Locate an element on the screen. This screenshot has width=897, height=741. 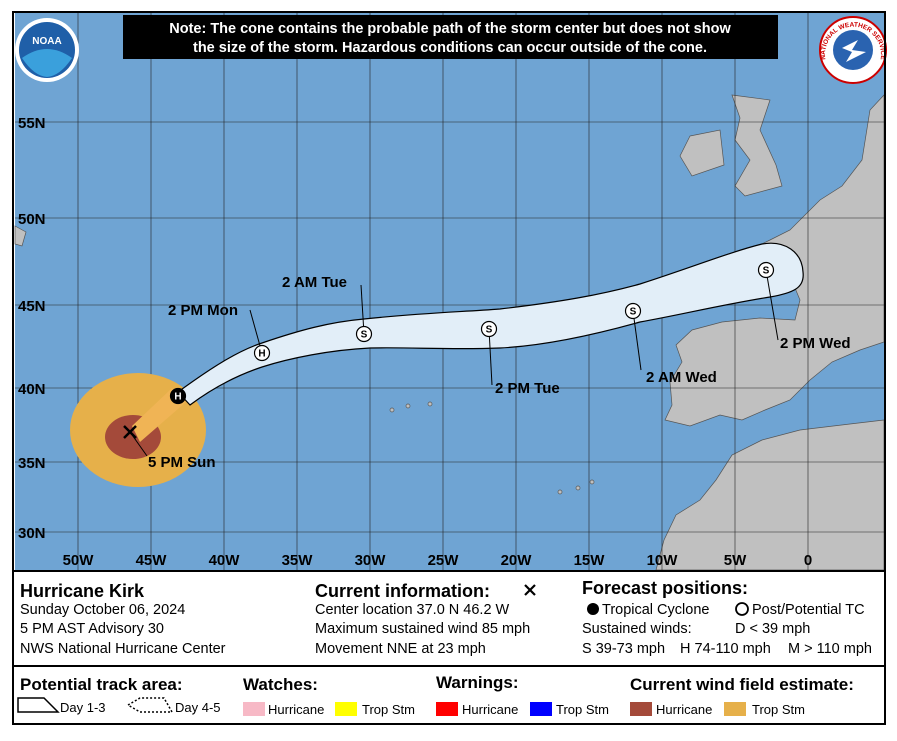
noaa-logo: NOAA is located at coordinates (47, 50).